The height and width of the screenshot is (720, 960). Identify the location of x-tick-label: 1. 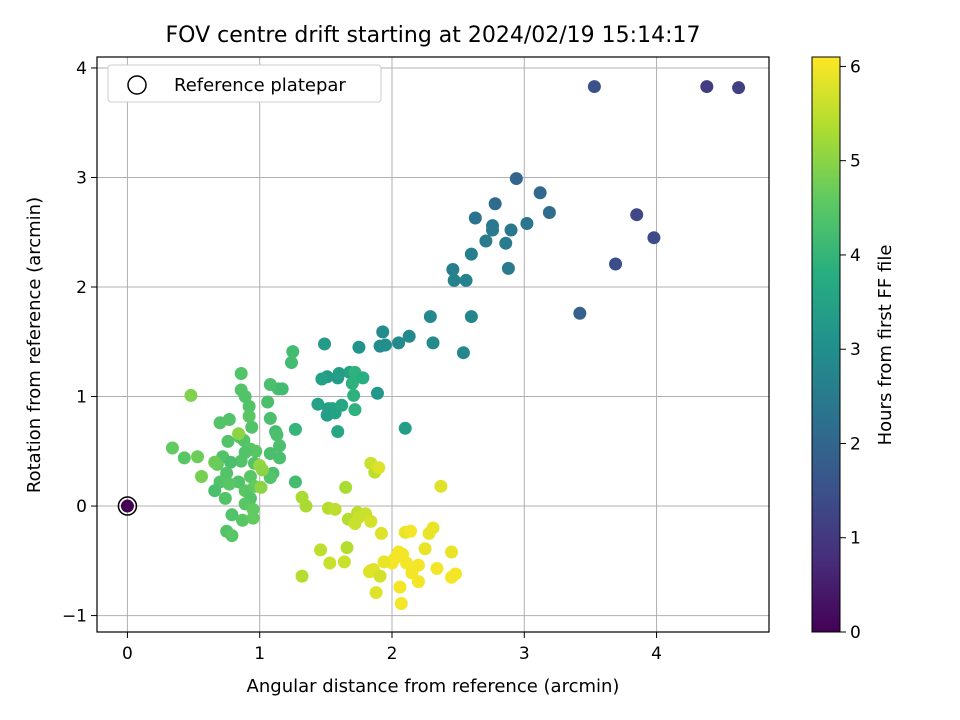
(259, 654).